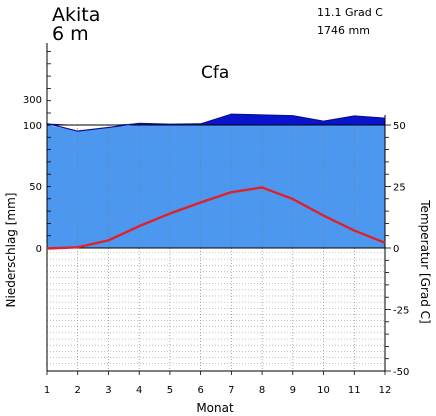  I want to click on right-tick-label: -25, so click(401, 311).